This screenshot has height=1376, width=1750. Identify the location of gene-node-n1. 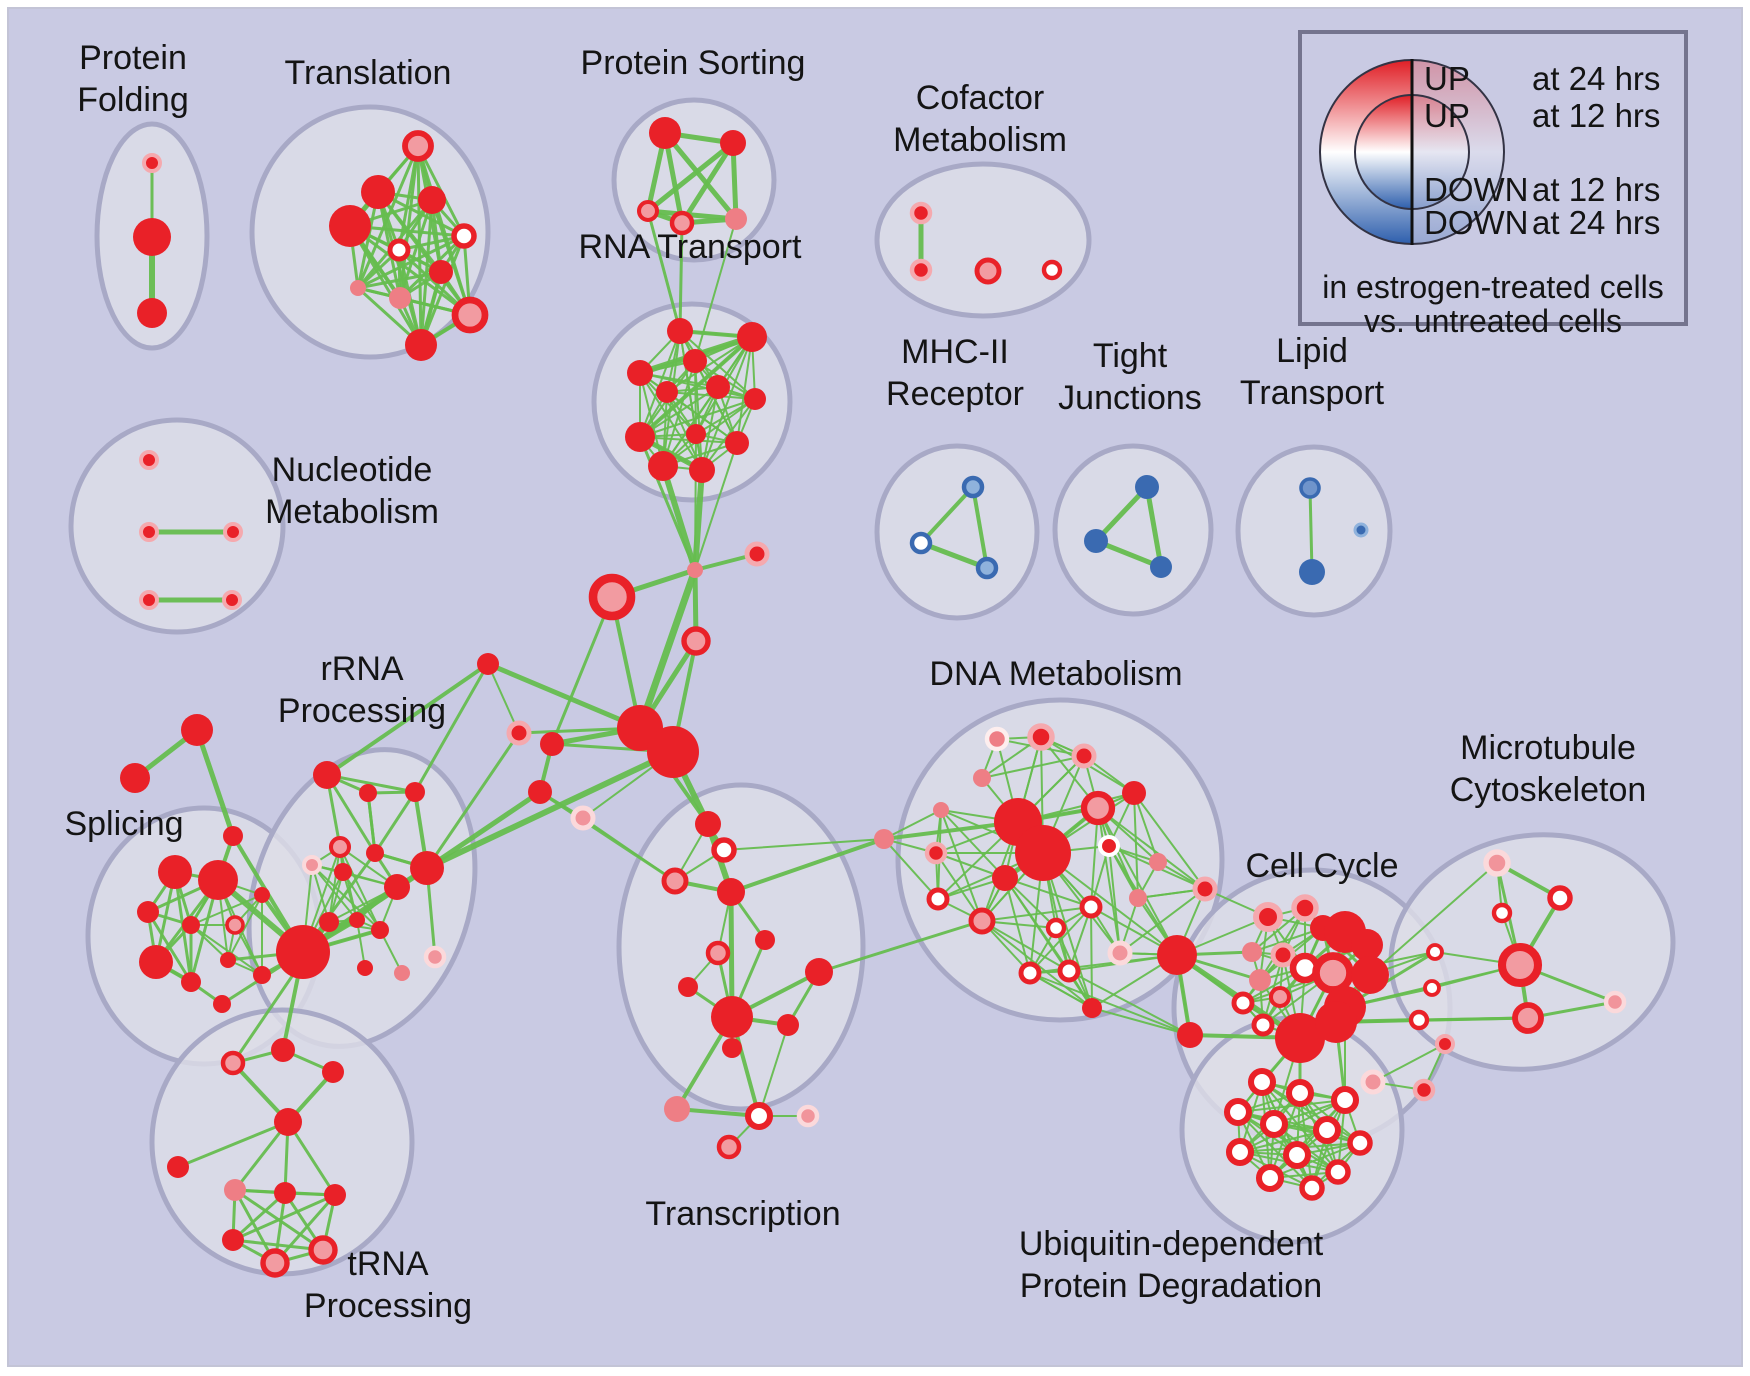
(233, 1063).